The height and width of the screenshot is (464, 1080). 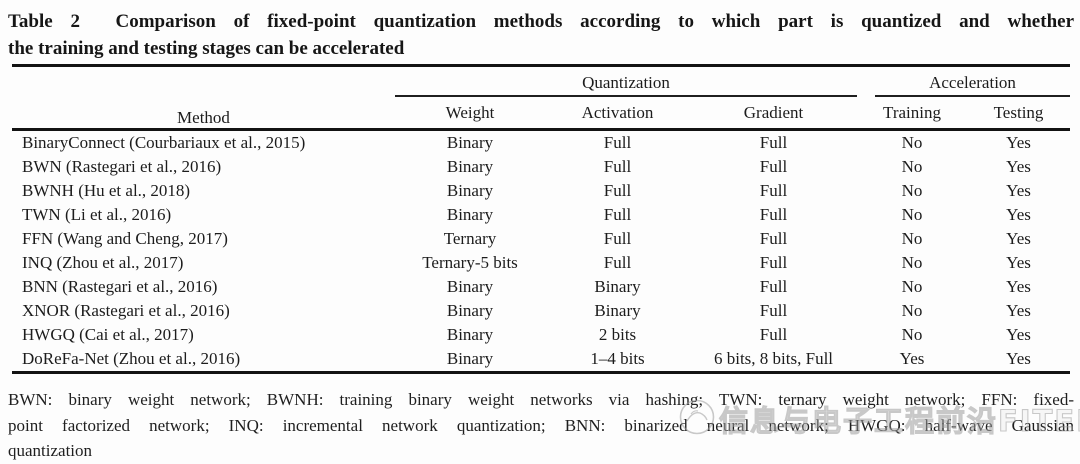 I want to click on cell-method: TWN (Li et al., 2016), so click(x=97, y=214).